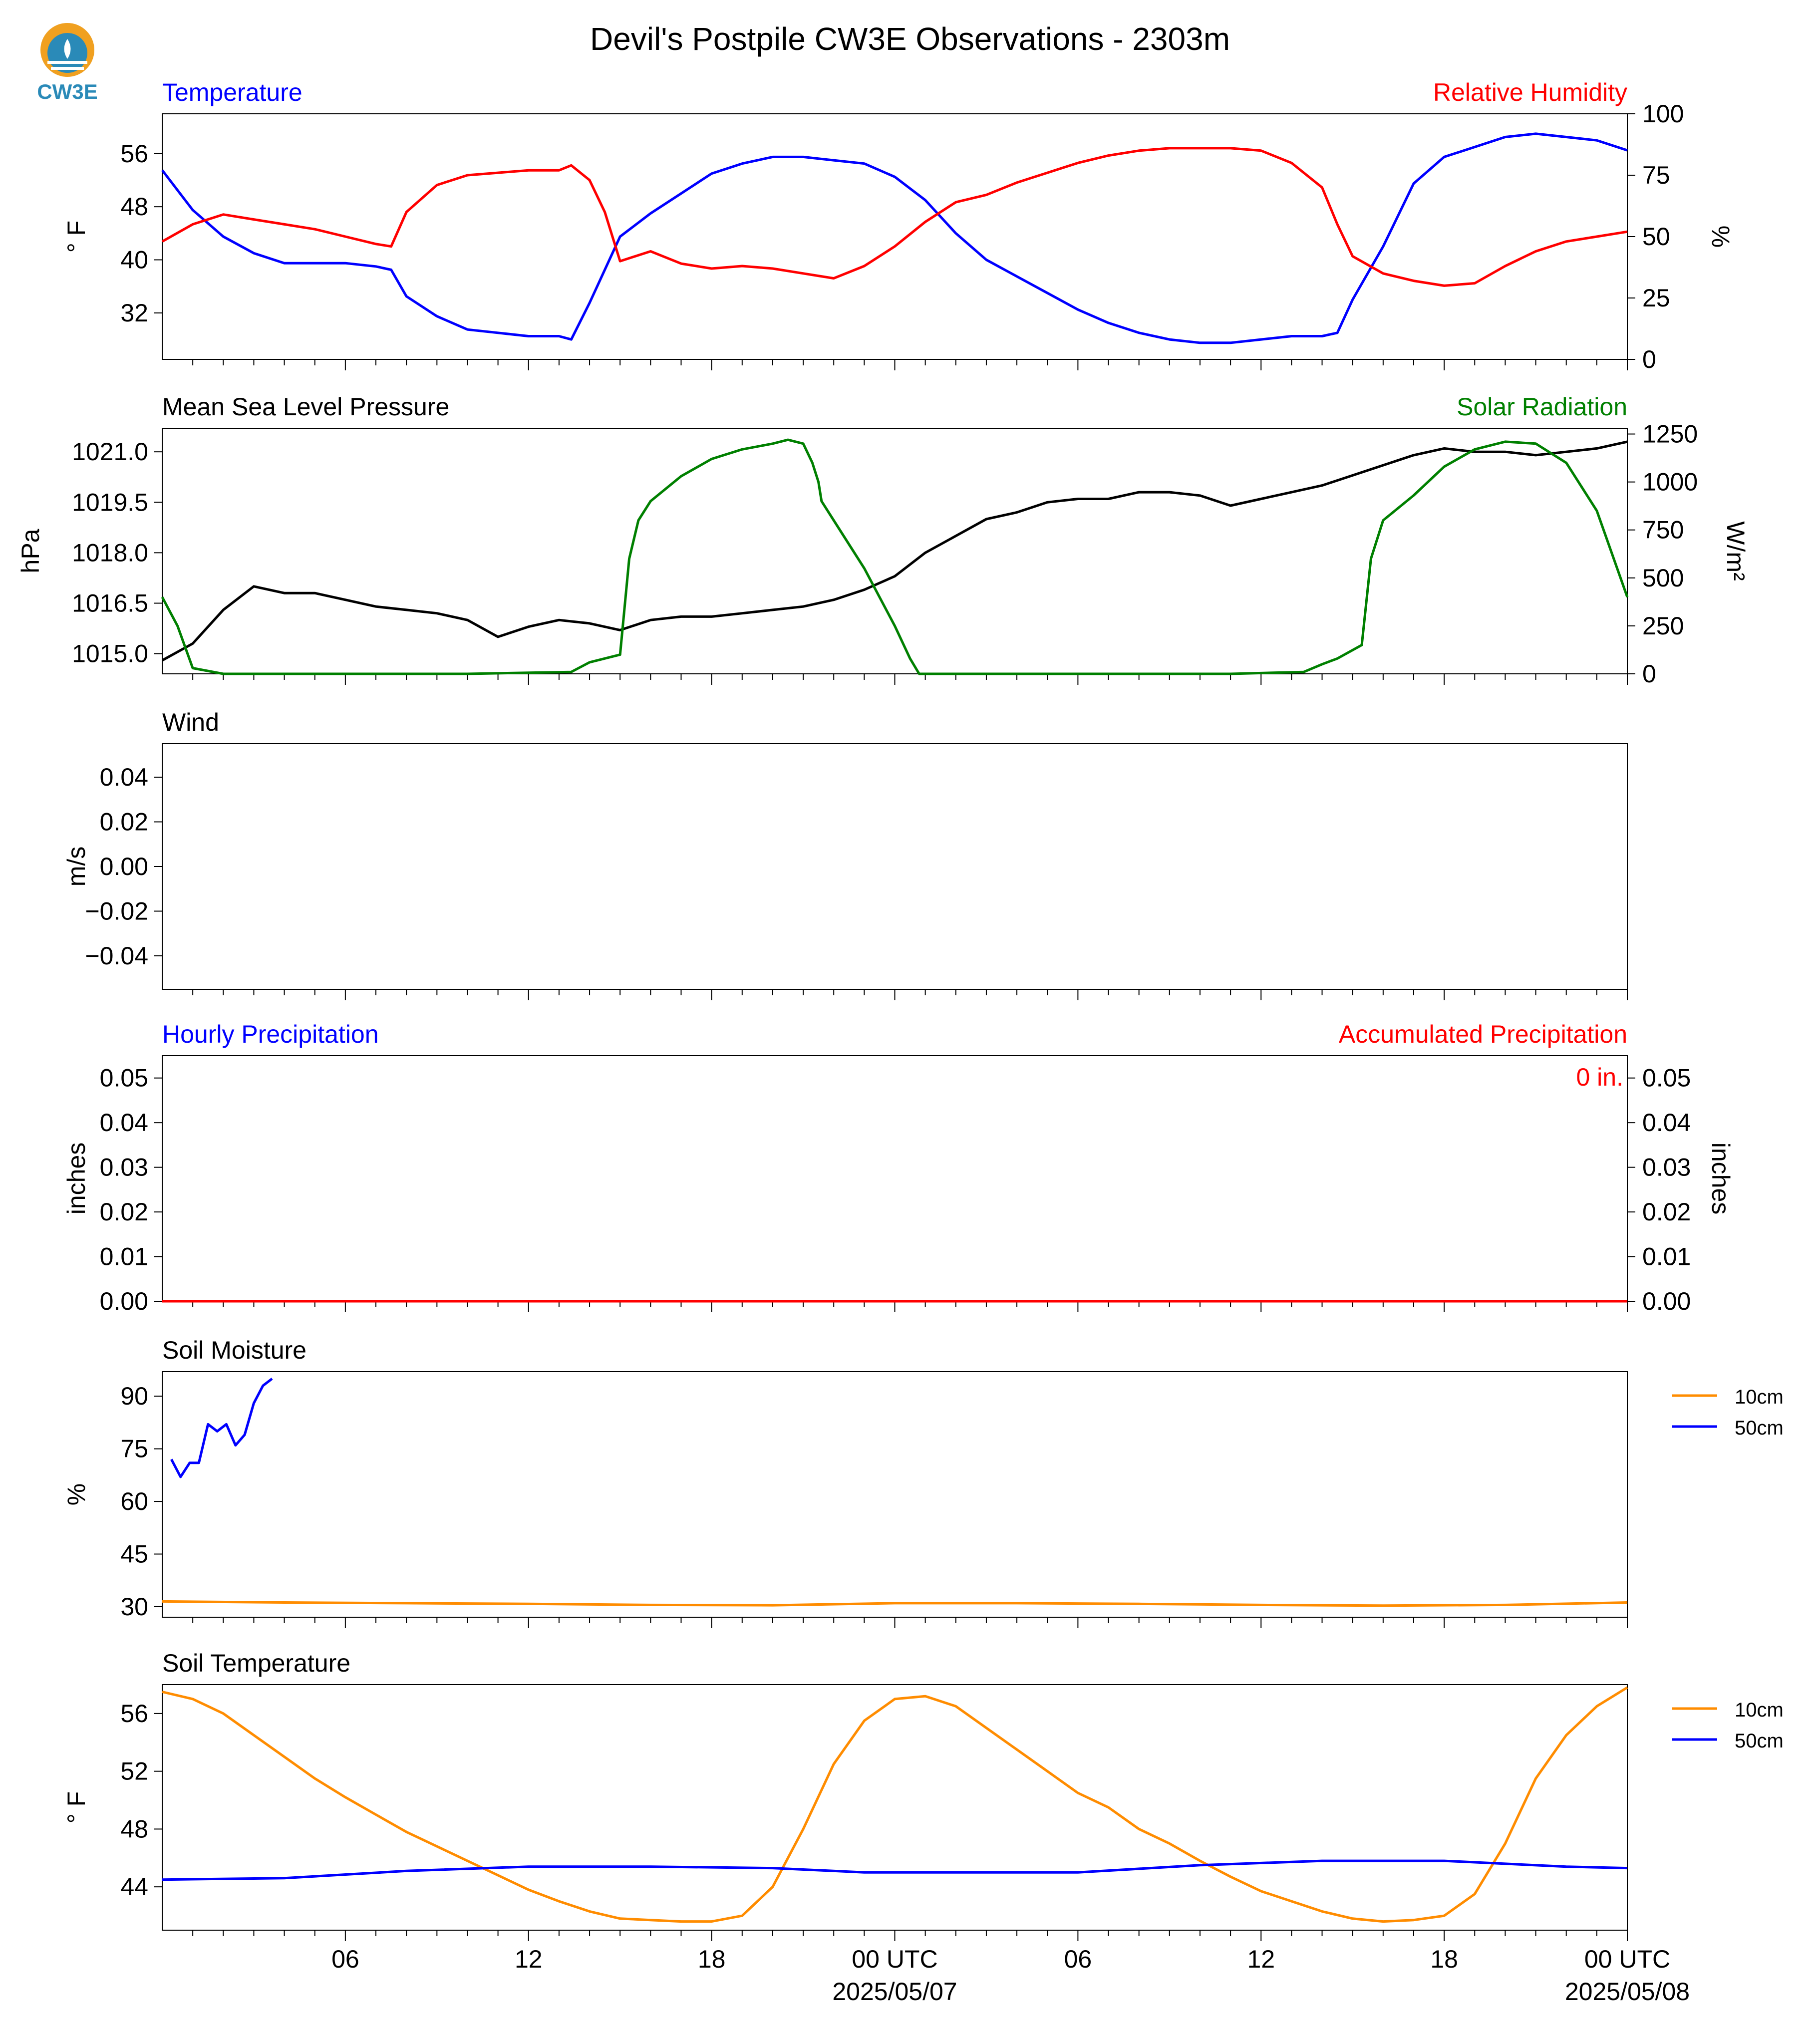 The height and width of the screenshot is (2028, 1820). What do you see at coordinates (1663, 578) in the screenshot?
I see `y-tick-label-right: 500` at bounding box center [1663, 578].